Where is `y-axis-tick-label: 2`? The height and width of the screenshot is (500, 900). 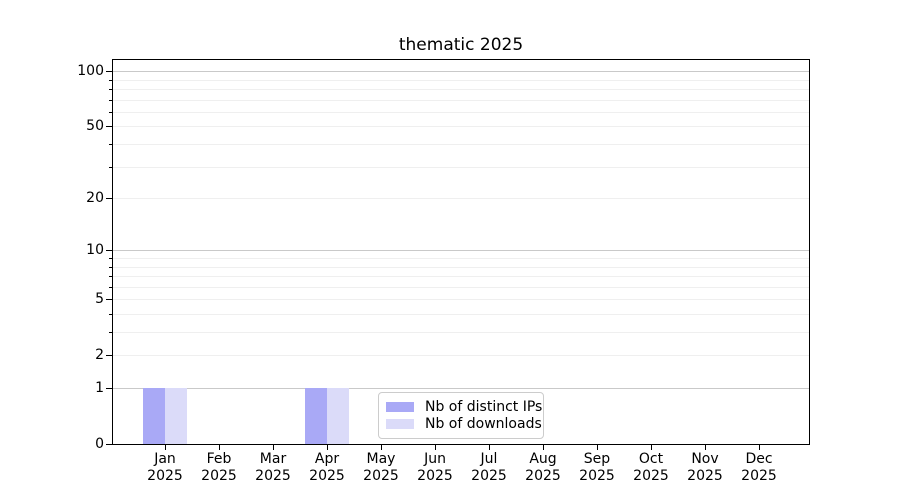 y-axis-tick-label: 2 is located at coordinates (99, 355).